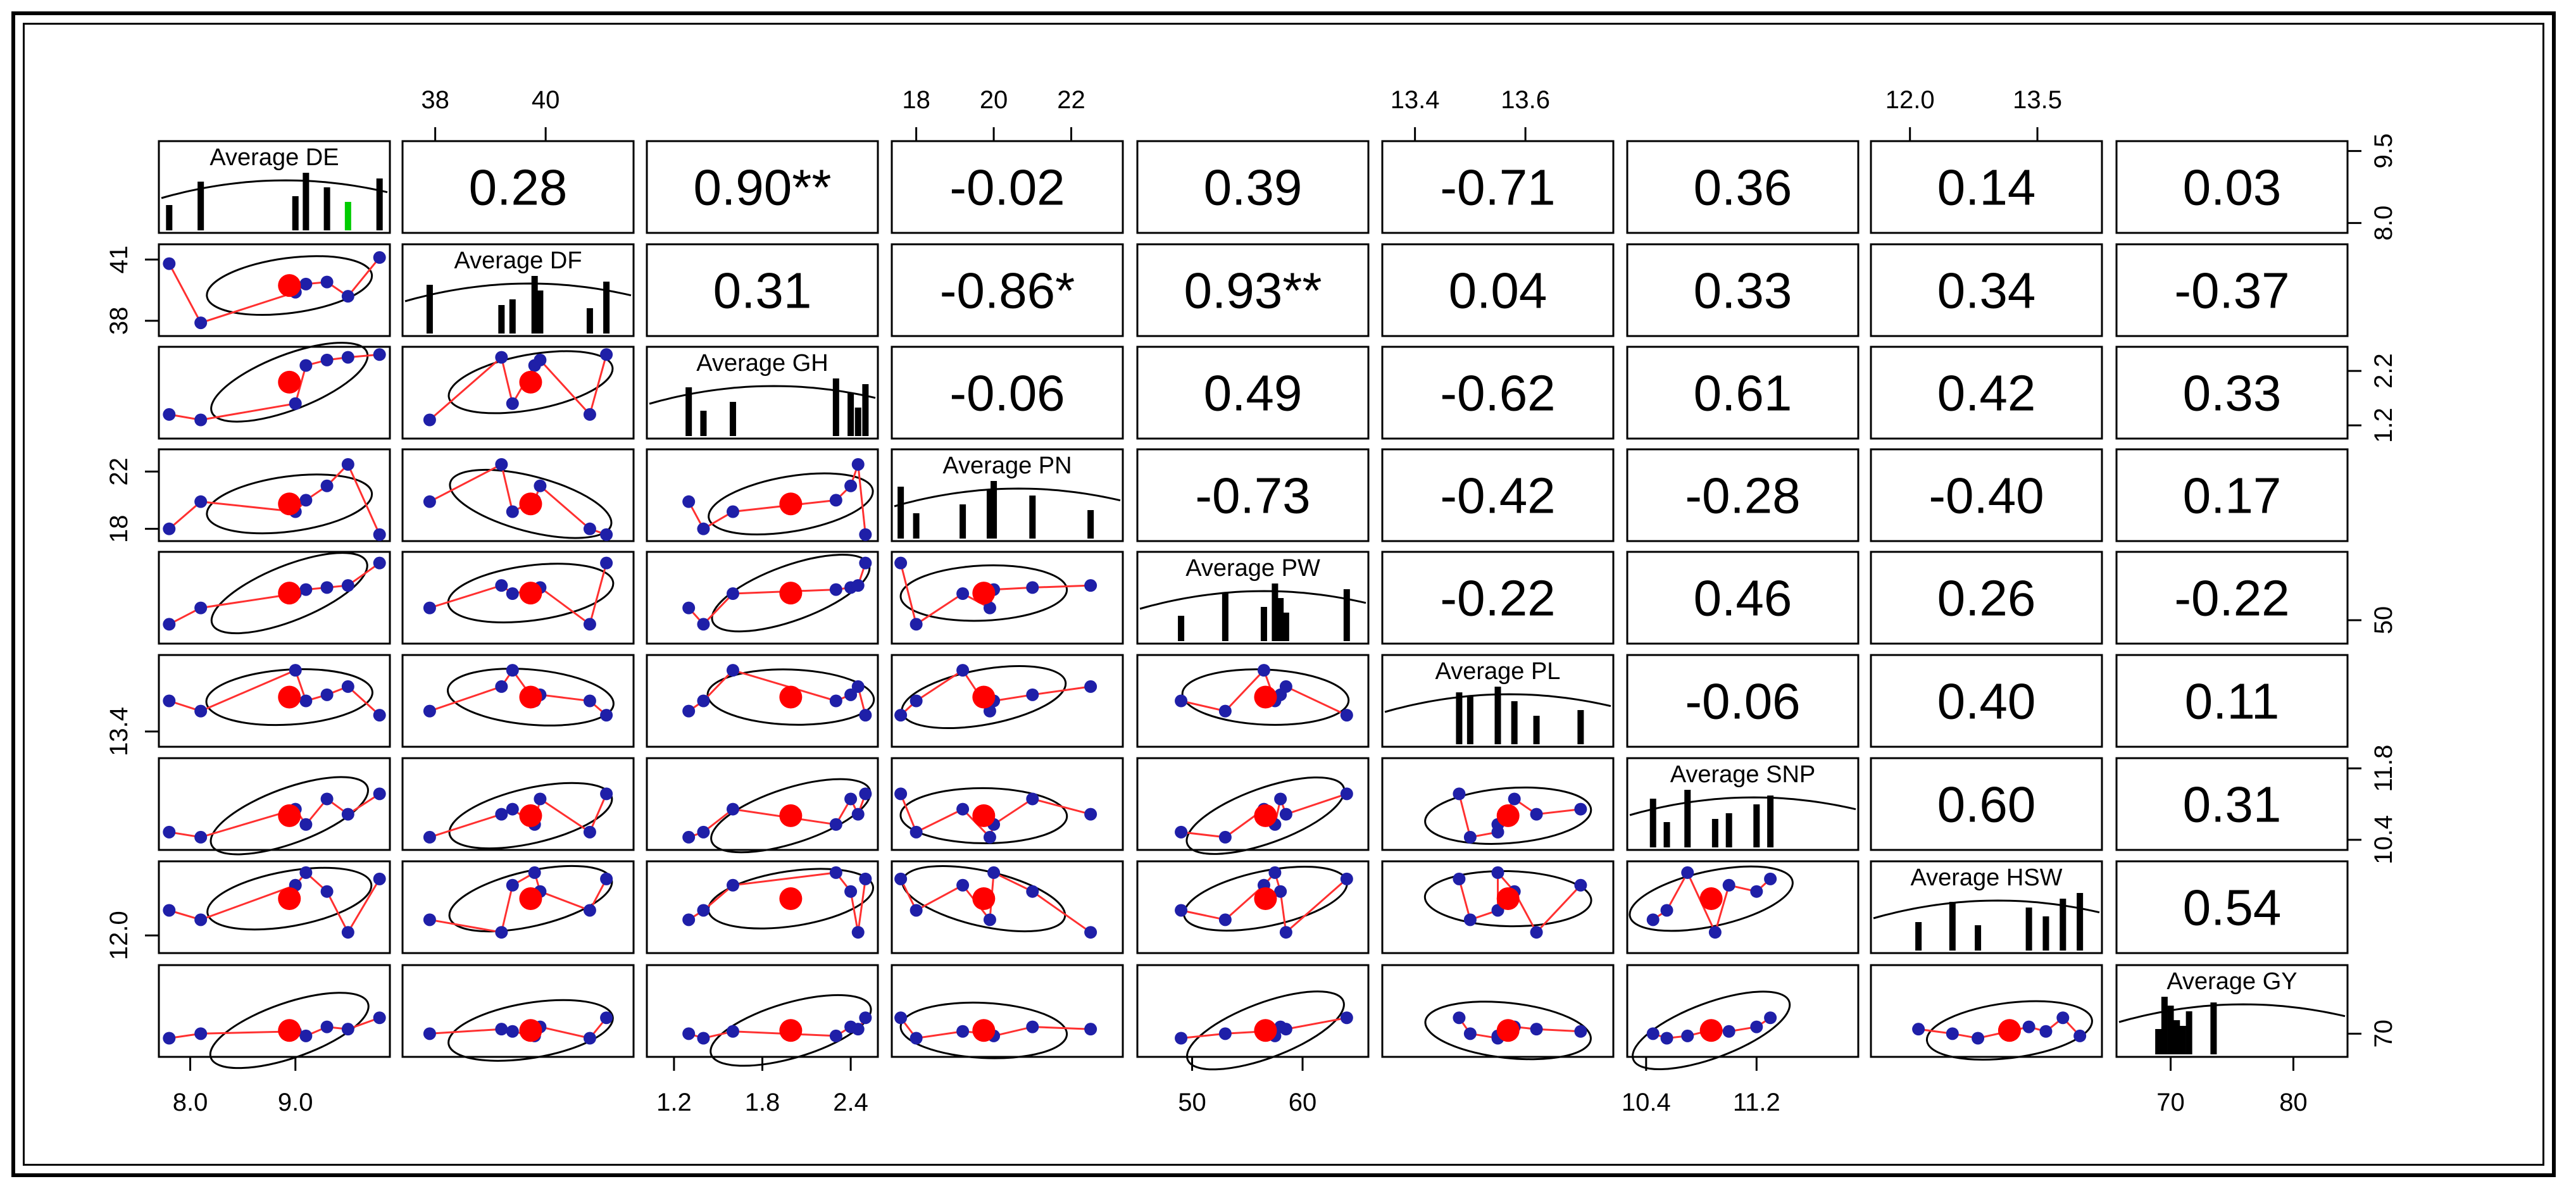 The image size is (2576, 1198). Describe the element at coordinates (518, 260) in the screenshot. I see `diag-variable-label: Average DF` at that location.